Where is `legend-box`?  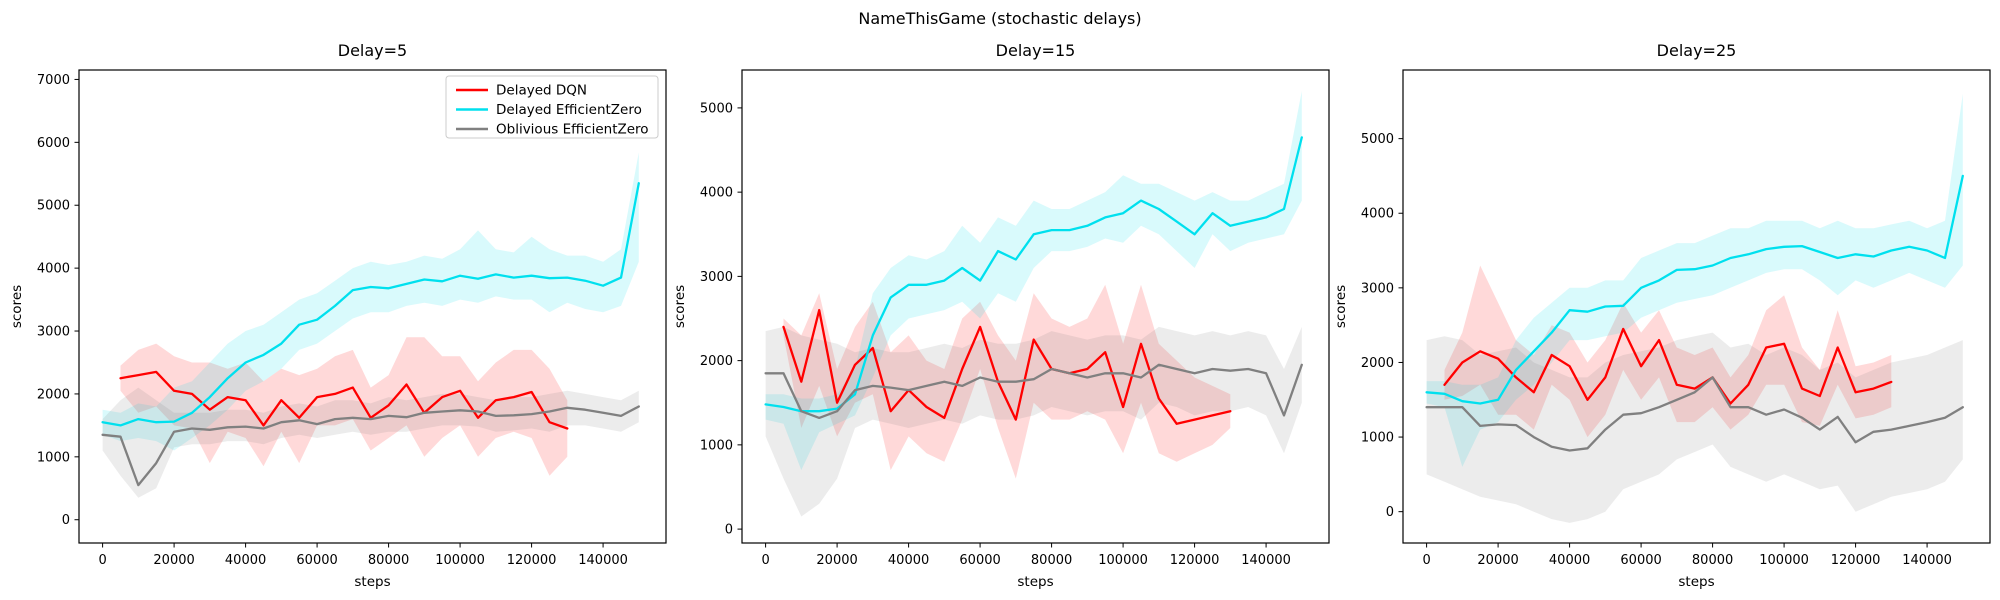 legend-box is located at coordinates (552, 107).